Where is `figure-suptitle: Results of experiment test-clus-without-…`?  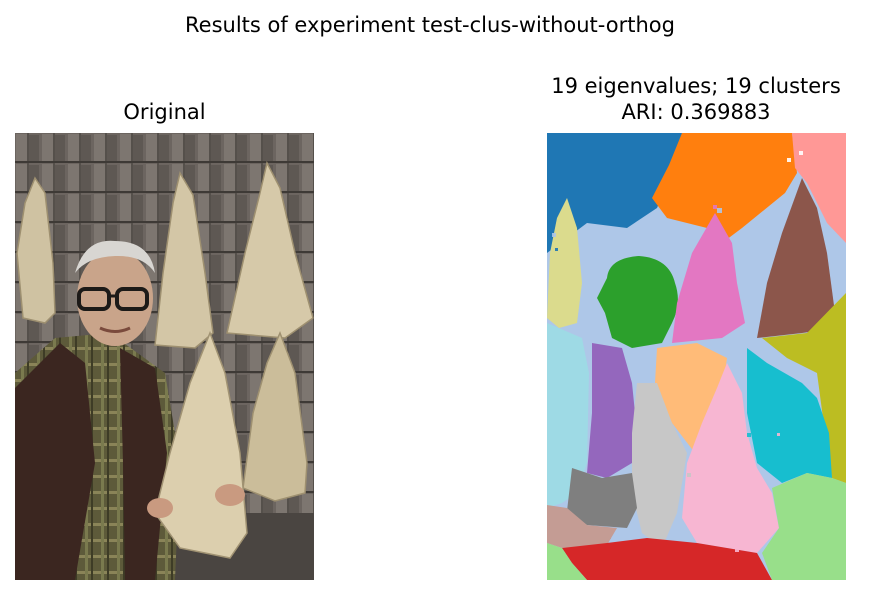
figure-suptitle: Results of experiment test-clus-without-… is located at coordinates (430, 25).